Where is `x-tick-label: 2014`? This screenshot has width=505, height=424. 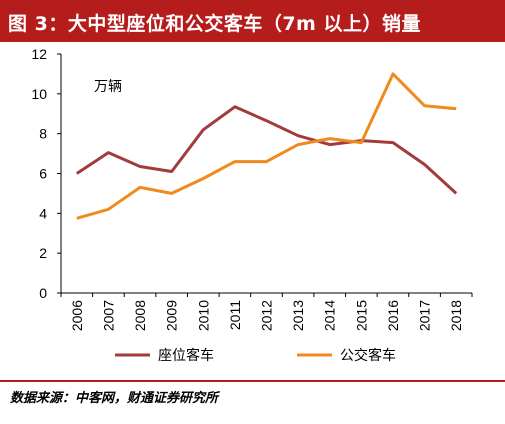 x-tick-label: 2014 is located at coordinates (330, 315).